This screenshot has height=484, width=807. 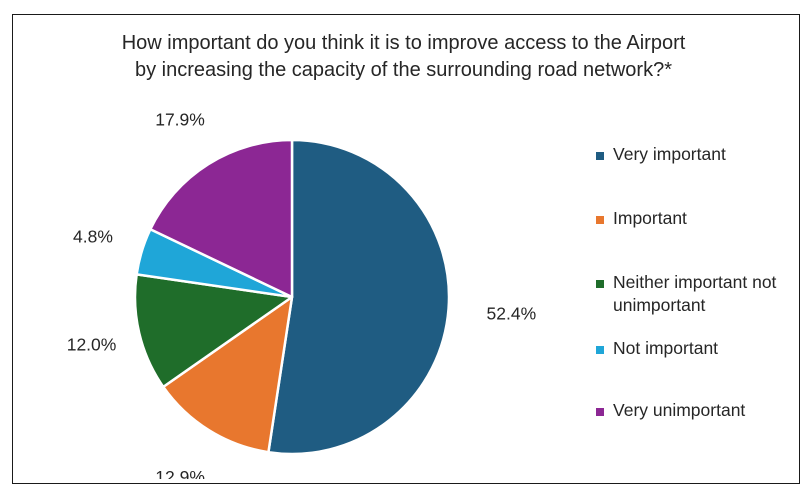 What do you see at coordinates (650, 218) in the screenshot?
I see `legend-label-important: Important` at bounding box center [650, 218].